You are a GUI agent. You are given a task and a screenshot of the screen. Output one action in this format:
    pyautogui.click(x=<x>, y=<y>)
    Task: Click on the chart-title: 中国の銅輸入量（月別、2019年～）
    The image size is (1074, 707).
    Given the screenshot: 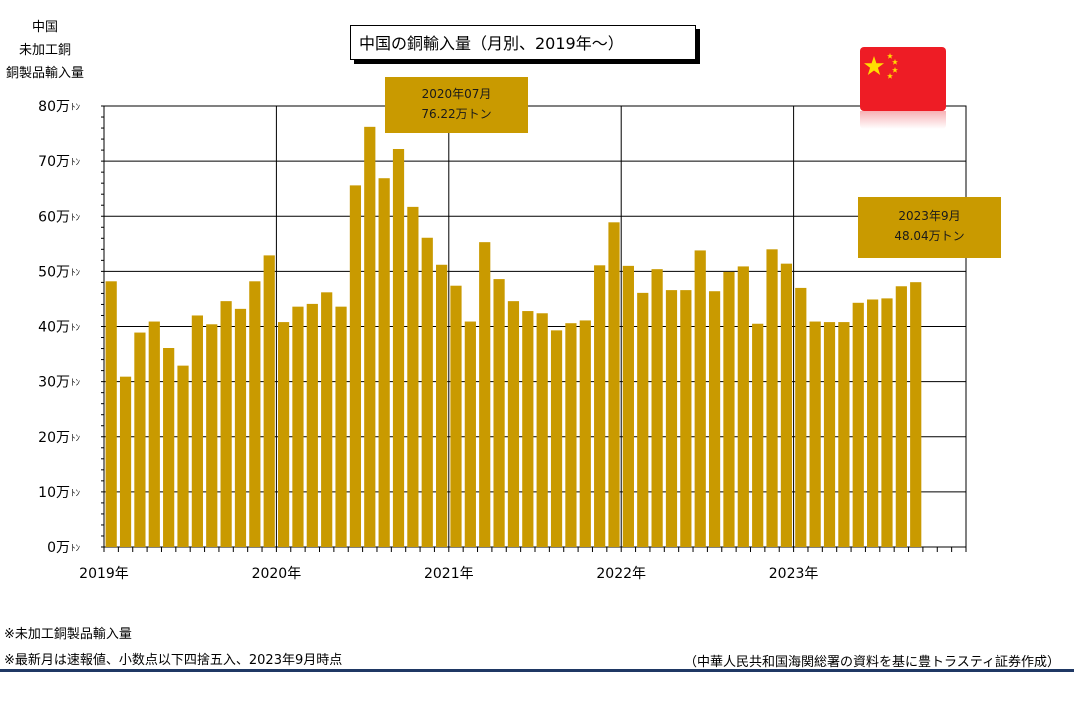 What is the action you would take?
    pyautogui.click(x=523, y=42)
    